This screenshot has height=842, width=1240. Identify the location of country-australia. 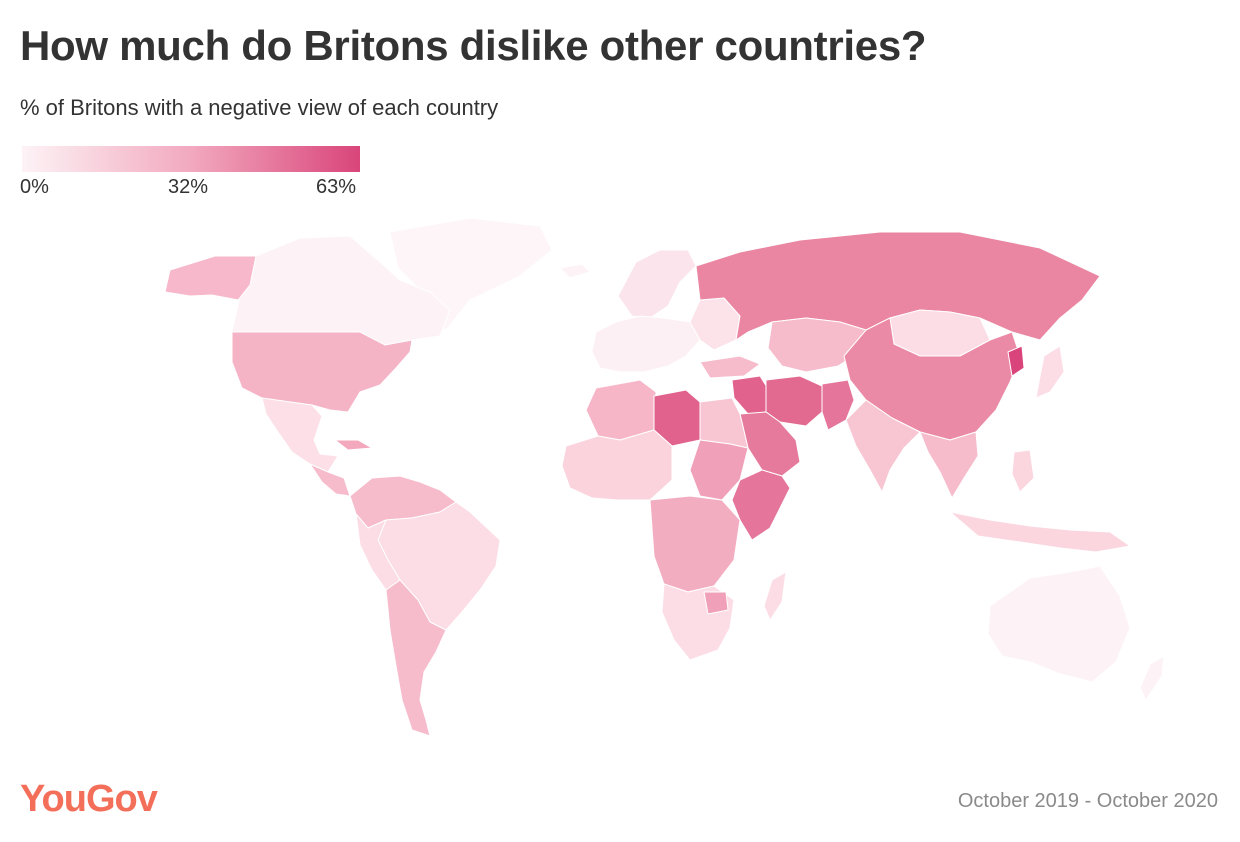
(1059, 624).